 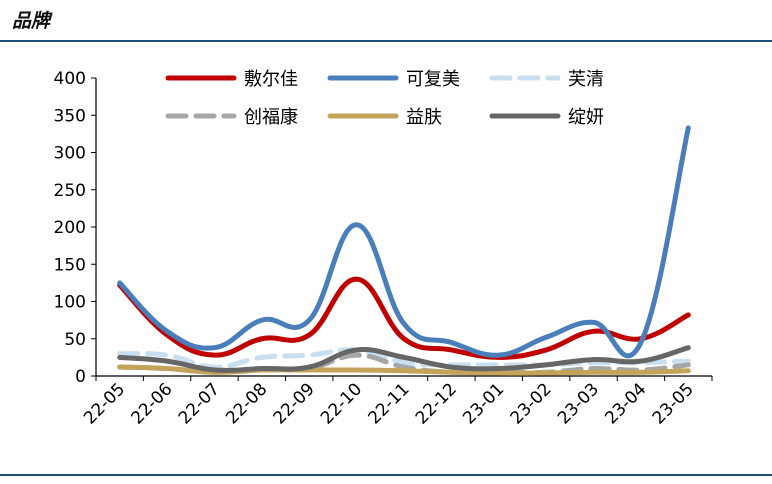 What do you see at coordinates (531, 403) in the screenshot?
I see `x-tick-label: 23-02` at bounding box center [531, 403].